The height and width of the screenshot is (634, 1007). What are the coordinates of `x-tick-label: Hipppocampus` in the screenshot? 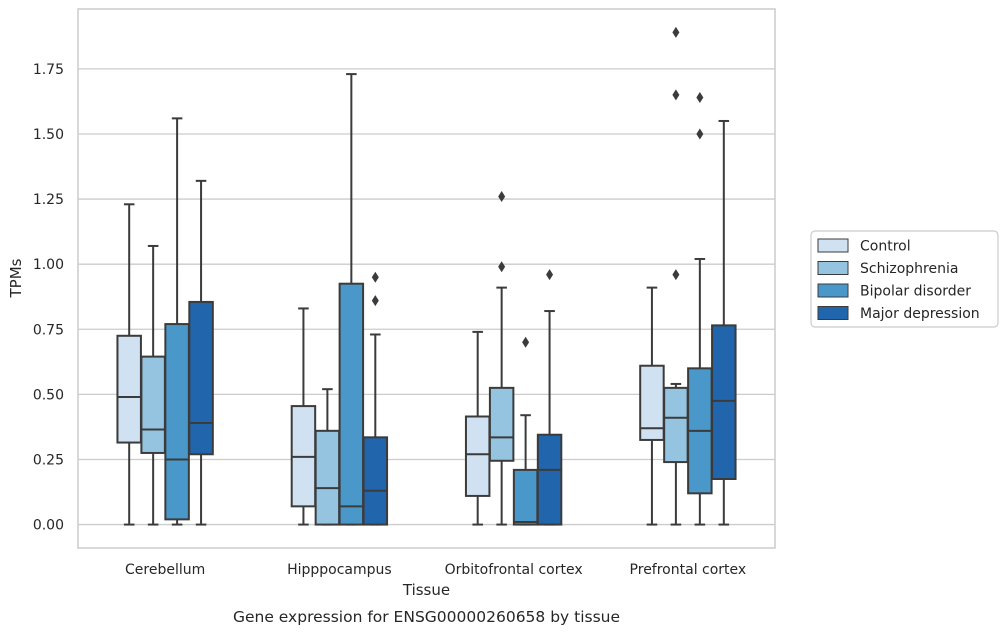 It's located at (339, 570).